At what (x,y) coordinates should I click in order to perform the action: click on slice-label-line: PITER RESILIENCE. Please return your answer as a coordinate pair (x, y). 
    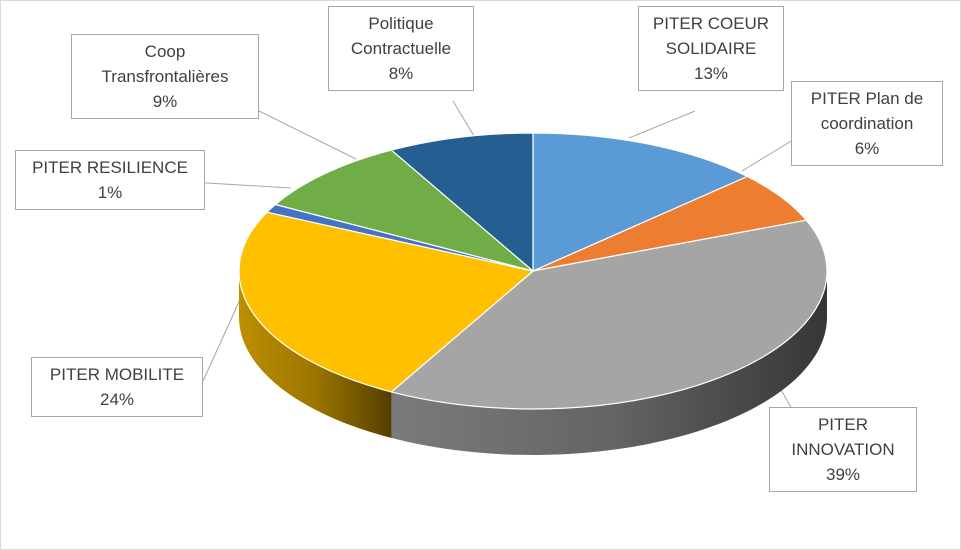
    Looking at the image, I should click on (110, 167).